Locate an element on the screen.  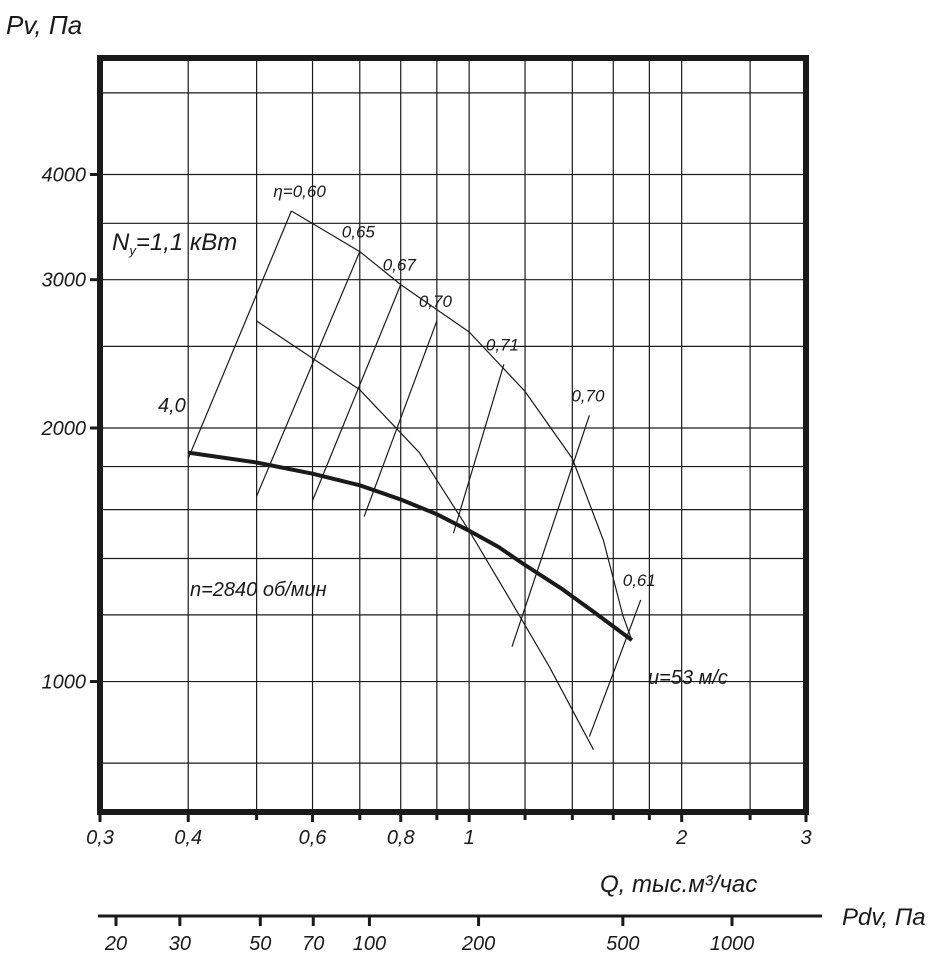
pdv-tick-label: 500 is located at coordinates (622, 944).